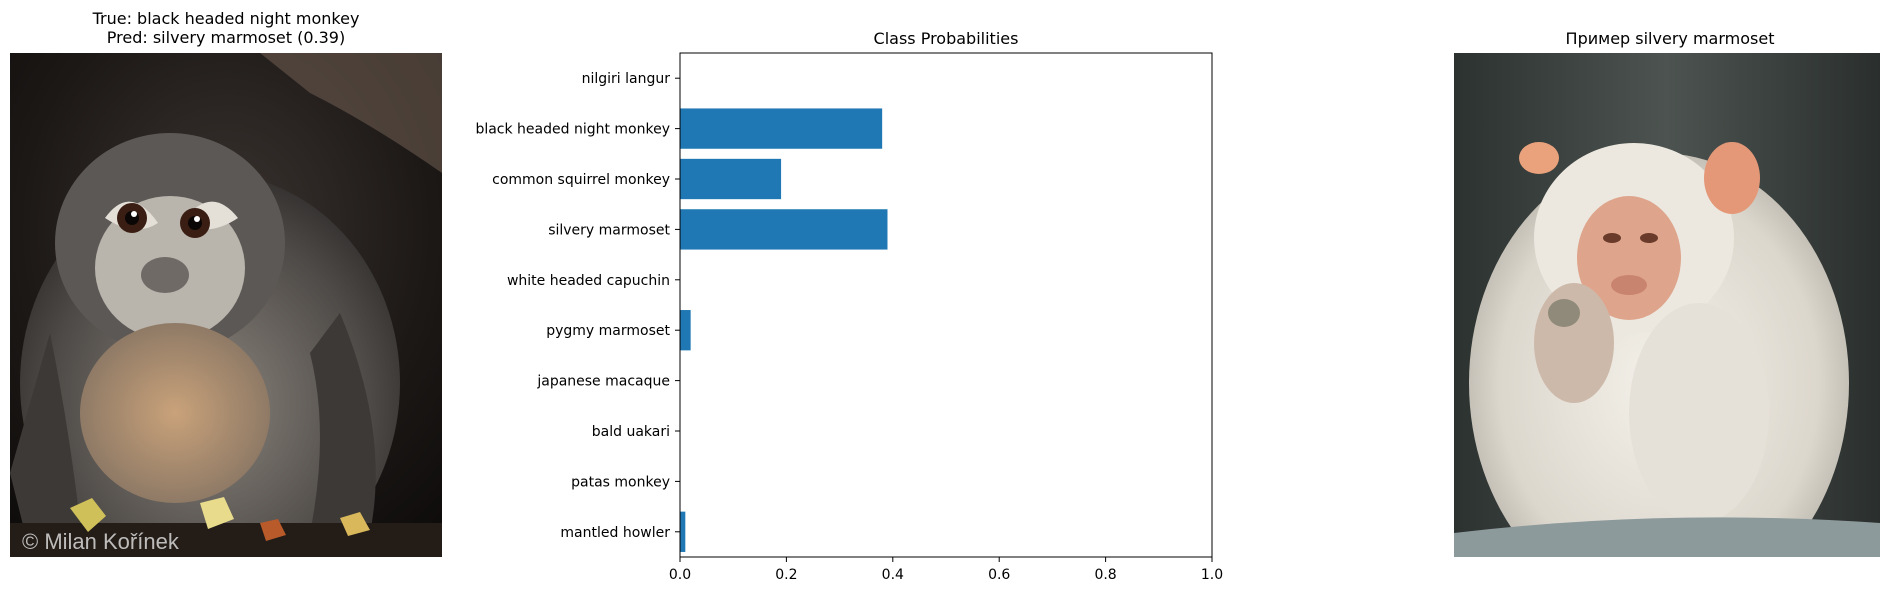  I want to click on photo-watermark: © Milan Kořínek, so click(101, 541).